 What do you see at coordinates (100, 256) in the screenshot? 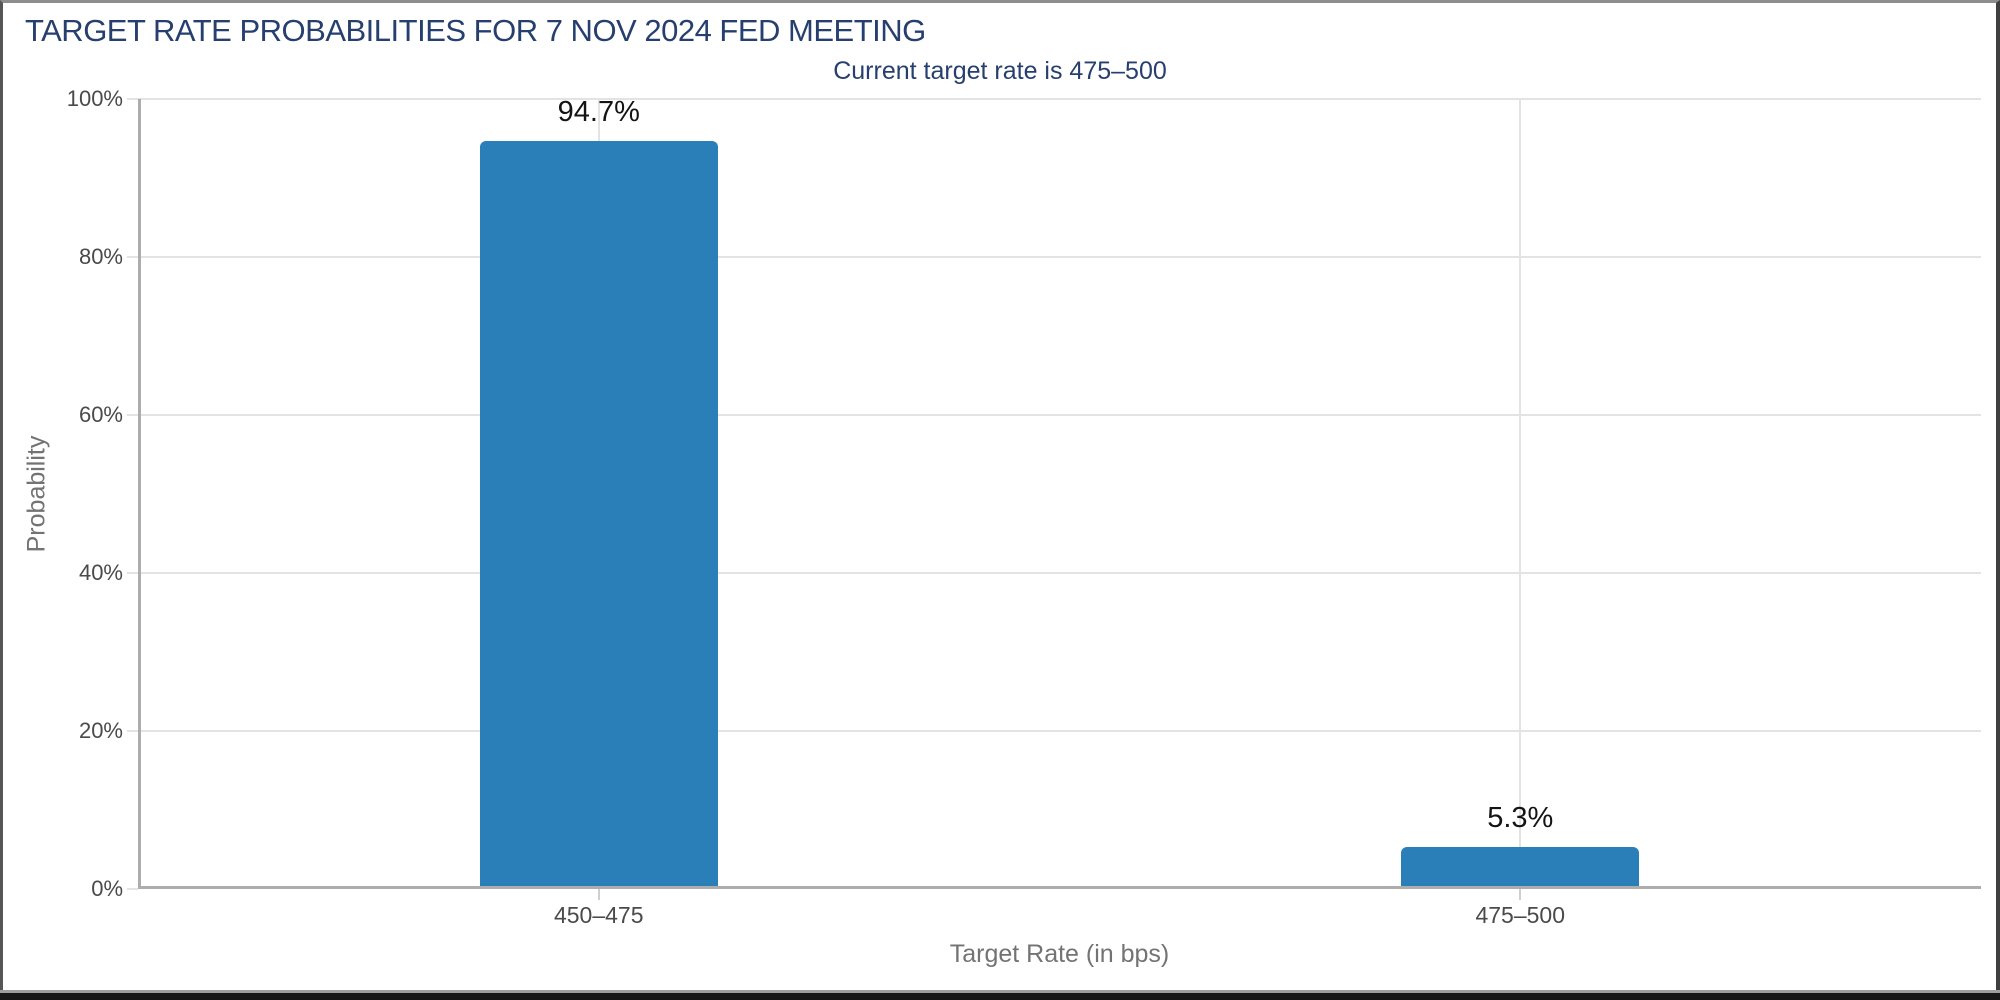
I see `y-tick-label: 80%` at bounding box center [100, 256].